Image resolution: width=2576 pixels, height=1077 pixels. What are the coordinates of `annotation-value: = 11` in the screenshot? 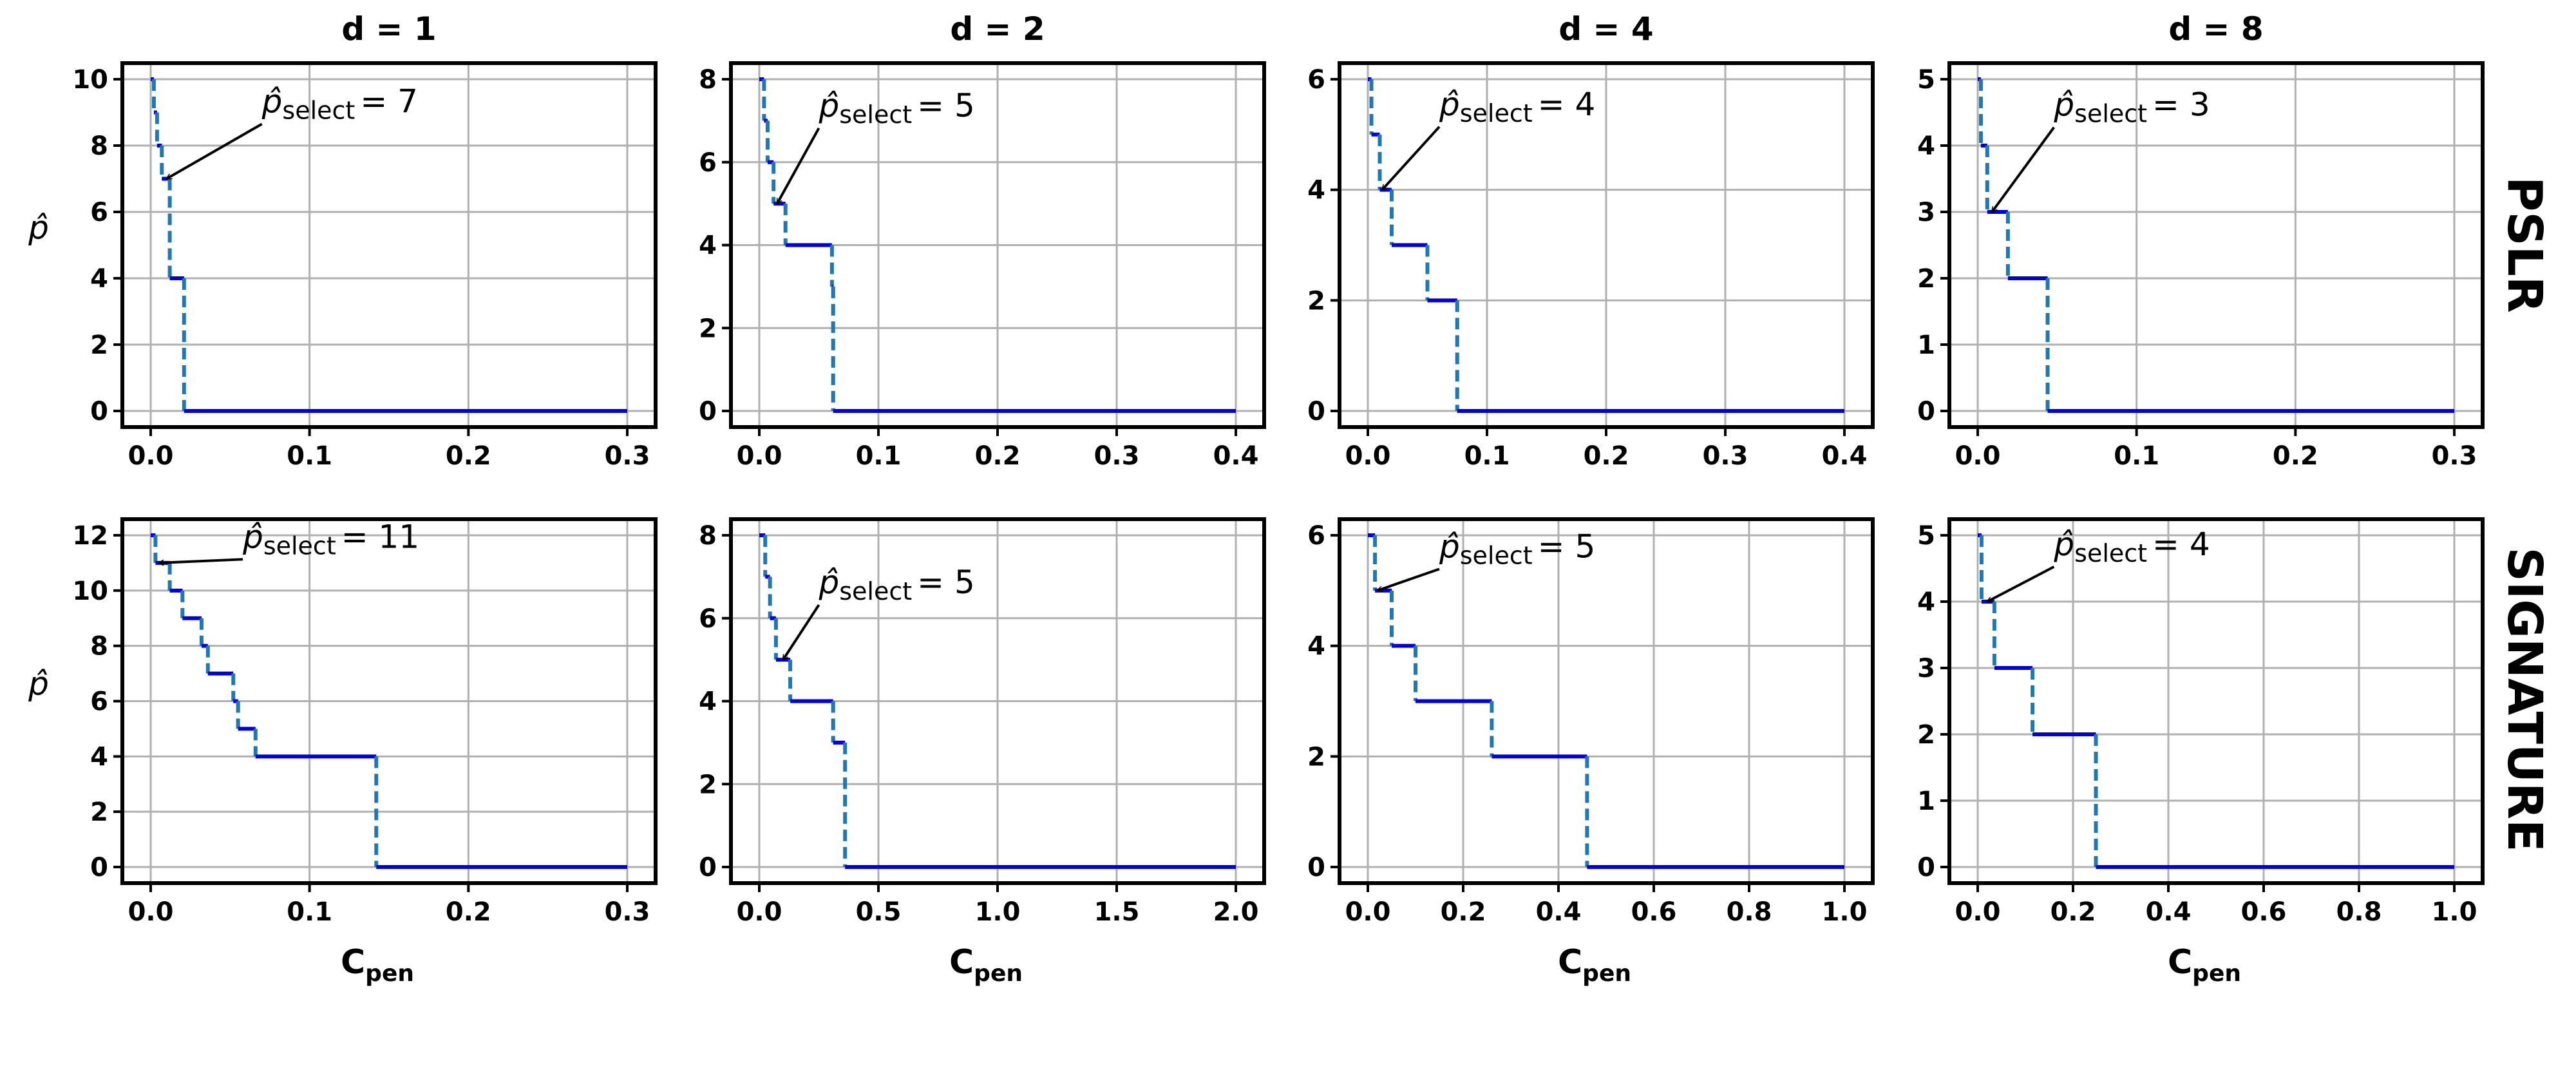 It's located at (380, 536).